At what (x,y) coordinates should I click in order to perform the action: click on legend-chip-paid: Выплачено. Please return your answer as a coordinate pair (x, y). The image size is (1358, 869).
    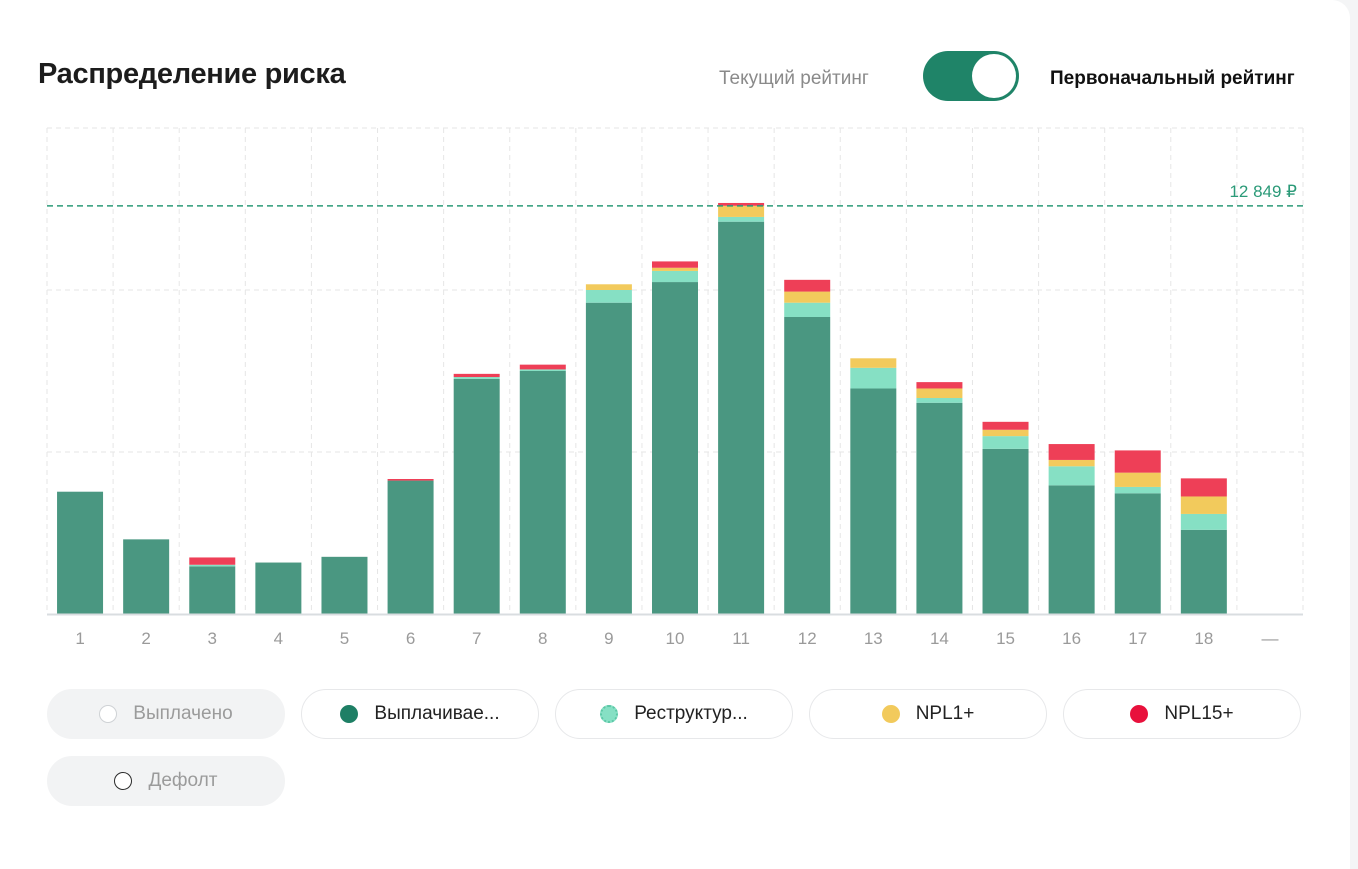
    Looking at the image, I should click on (166, 714).